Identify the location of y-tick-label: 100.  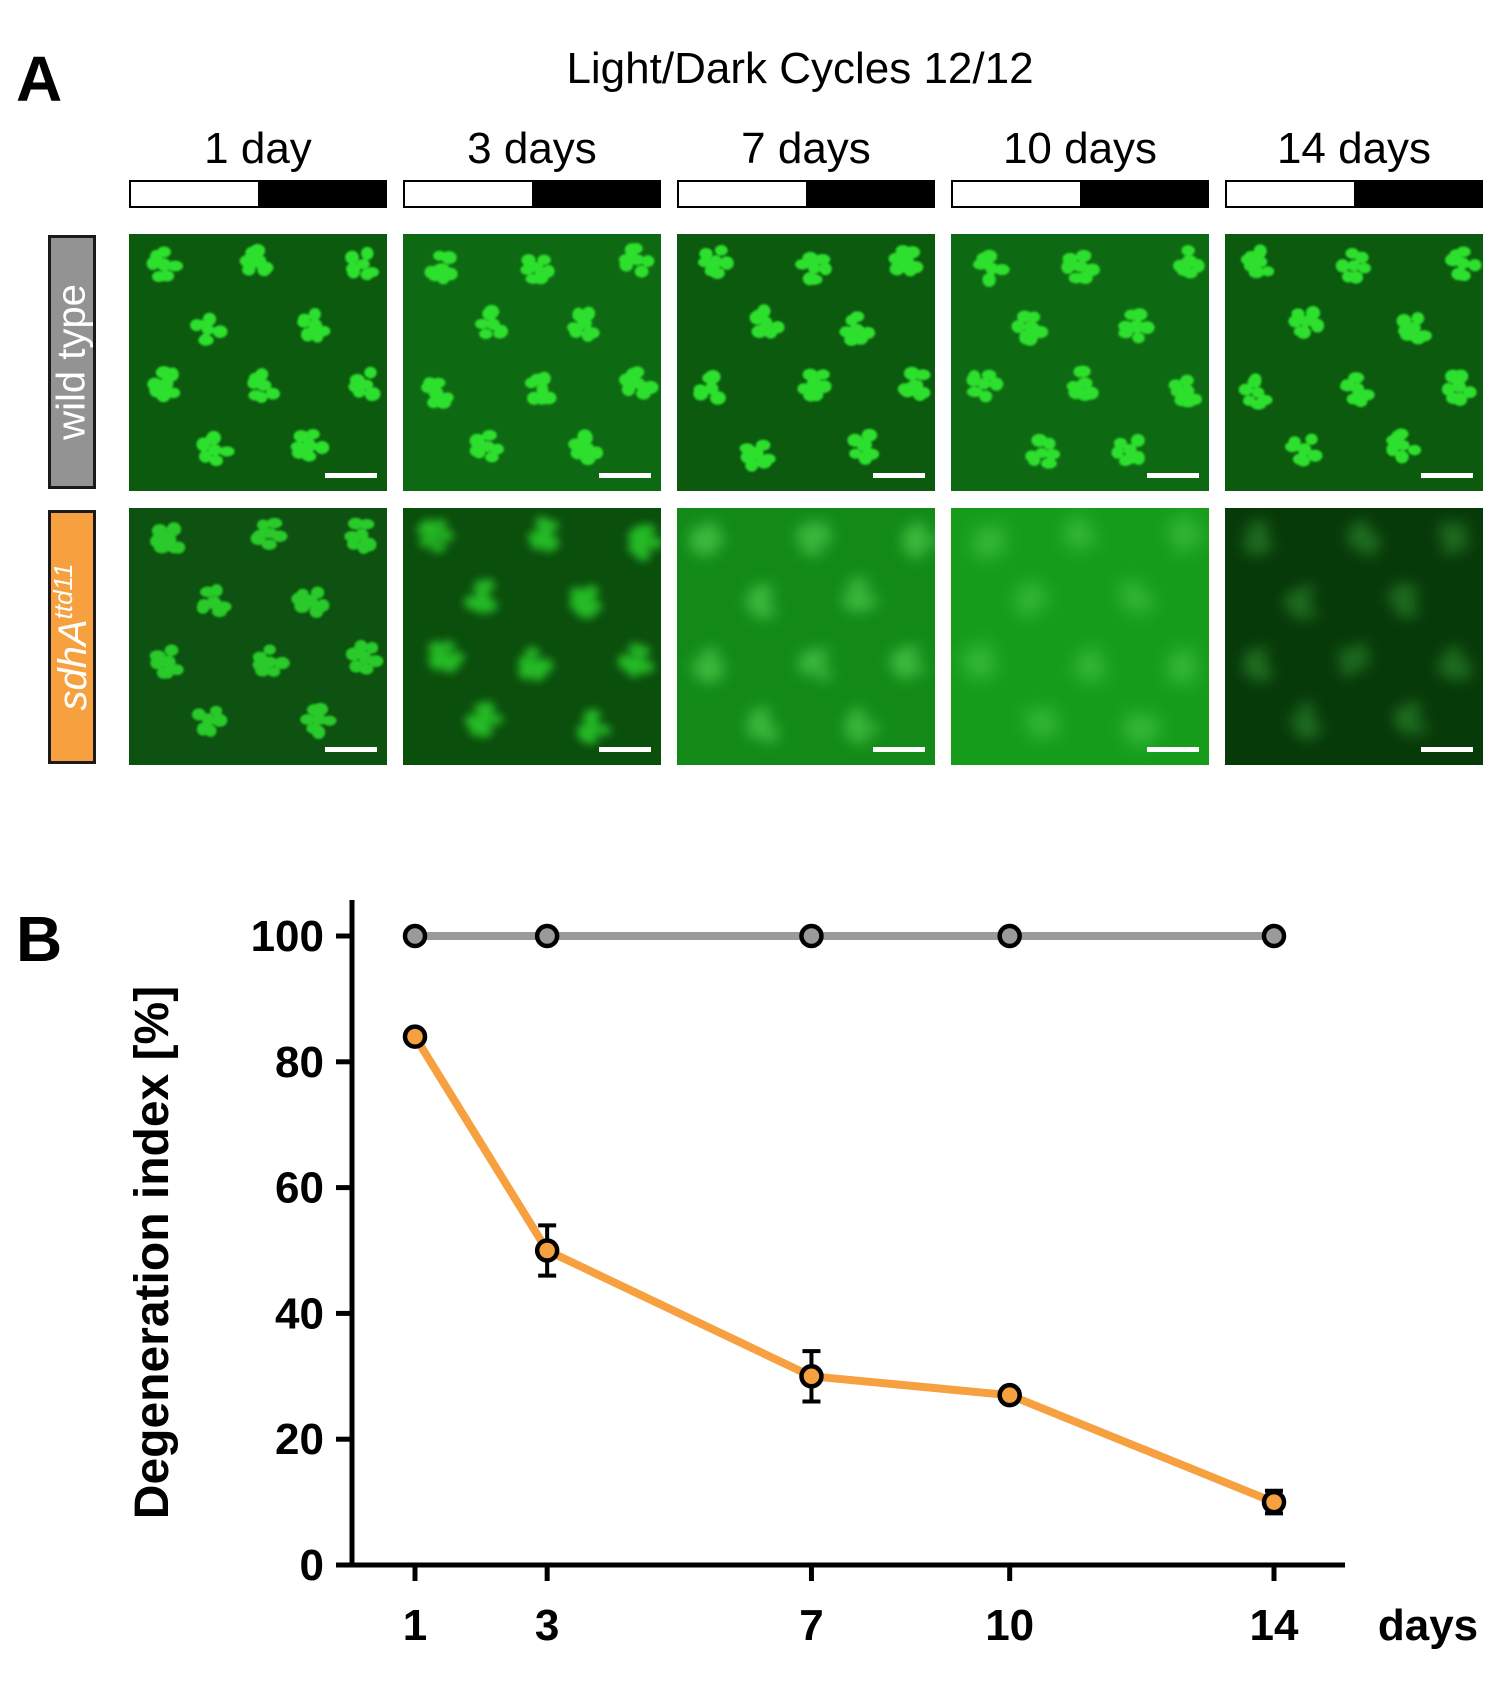
(287, 936).